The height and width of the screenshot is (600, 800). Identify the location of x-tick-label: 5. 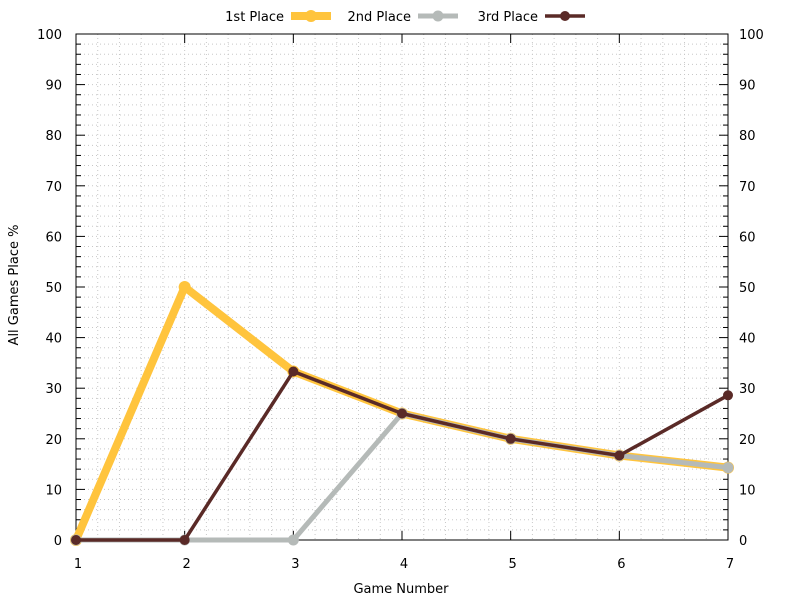
(513, 564).